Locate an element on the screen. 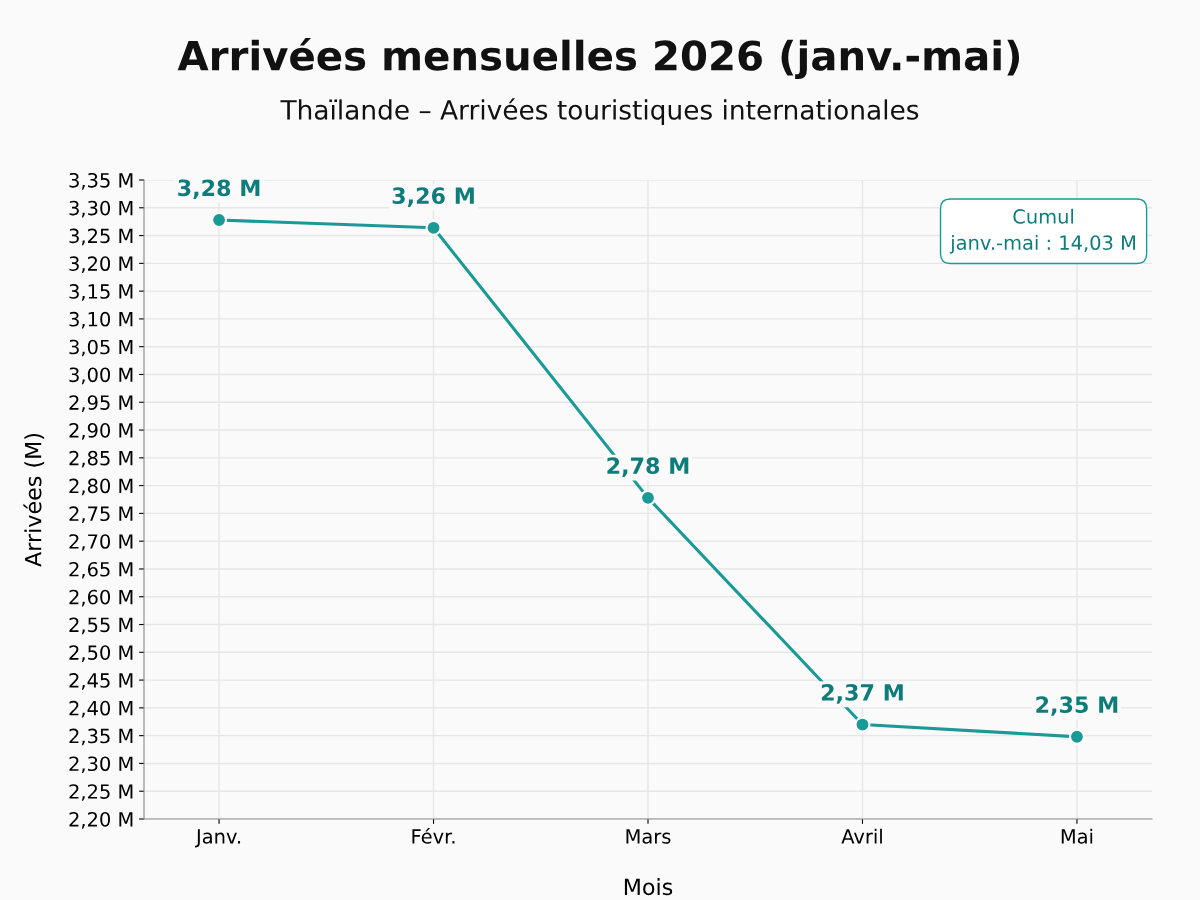 Image resolution: width=1200 pixels, height=900 pixels. chart-subtitle: Thaïlande – Arrivées touristiques internationales is located at coordinates (599, 111).